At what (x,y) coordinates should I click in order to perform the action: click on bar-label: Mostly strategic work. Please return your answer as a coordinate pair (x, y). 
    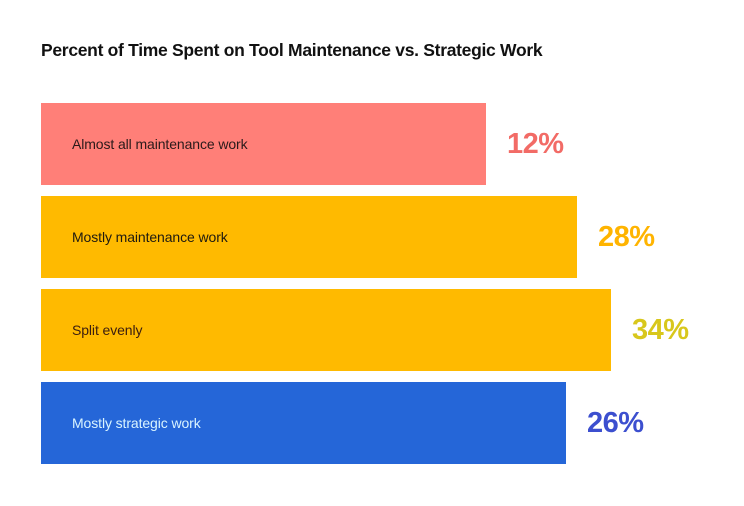
    Looking at the image, I should click on (136, 423).